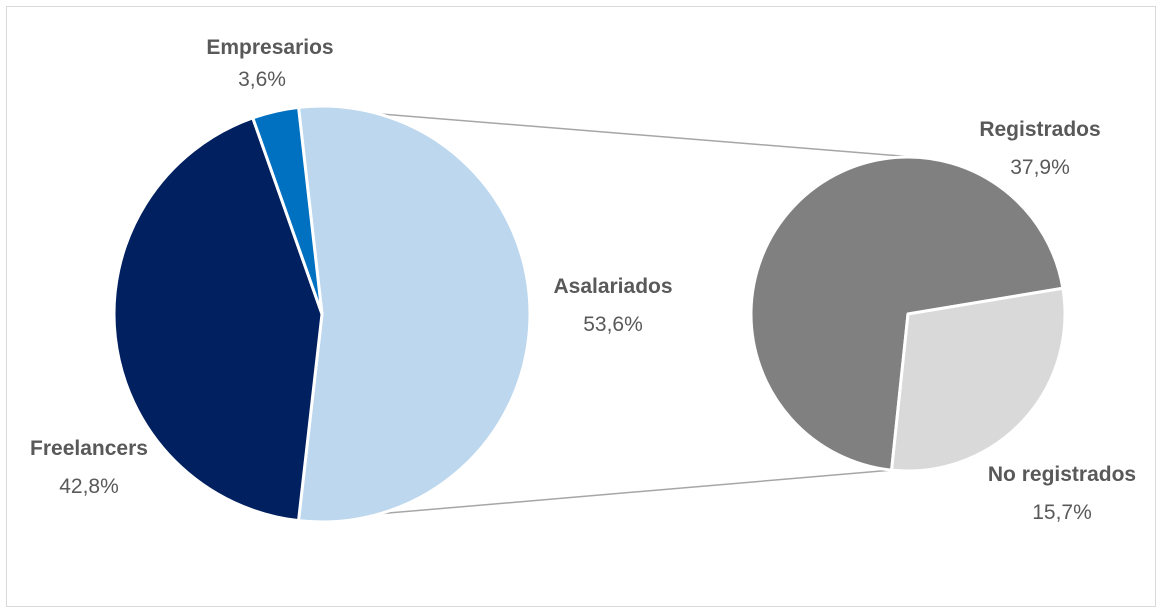 The height and width of the screenshot is (613, 1162). What do you see at coordinates (89, 448) in the screenshot?
I see `label-freelancers-name: Freelancers` at bounding box center [89, 448].